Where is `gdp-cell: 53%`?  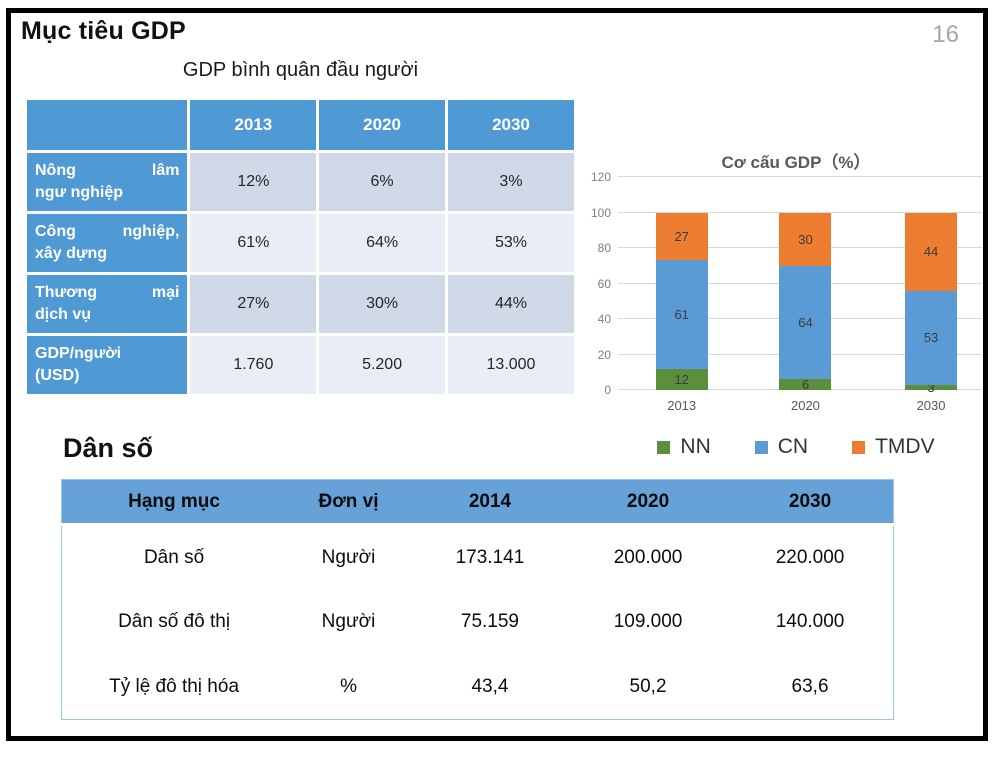
gdp-cell: 53% is located at coordinates (510, 243).